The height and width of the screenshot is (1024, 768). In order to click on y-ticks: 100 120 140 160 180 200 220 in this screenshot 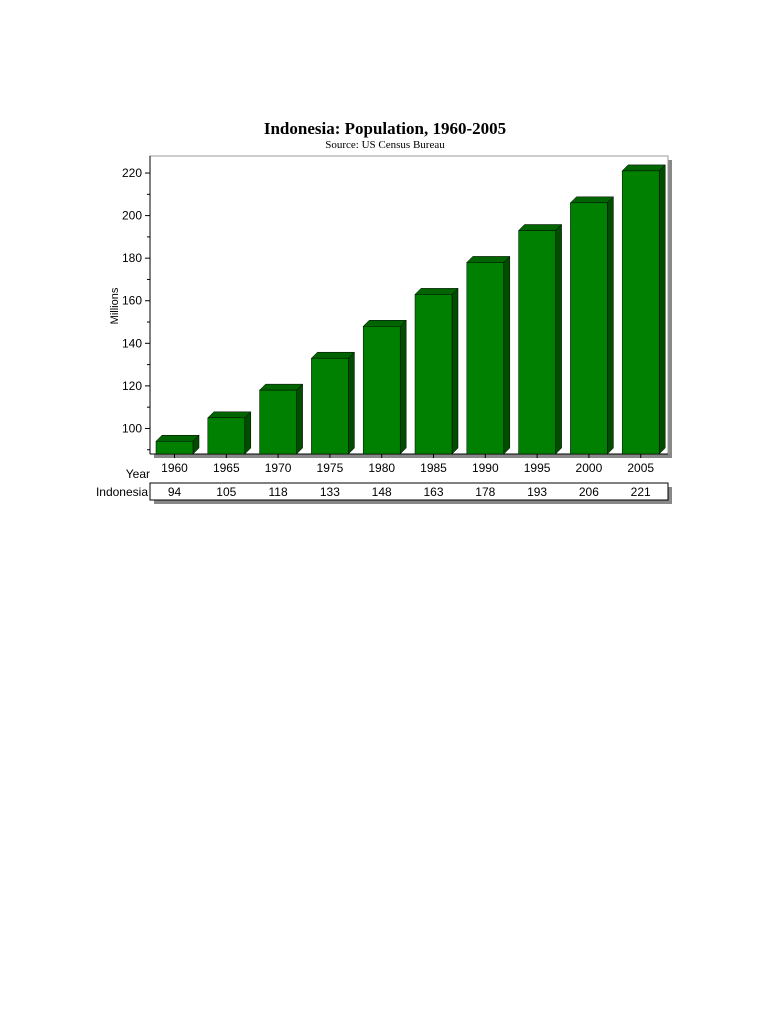, I will do `click(136, 308)`.